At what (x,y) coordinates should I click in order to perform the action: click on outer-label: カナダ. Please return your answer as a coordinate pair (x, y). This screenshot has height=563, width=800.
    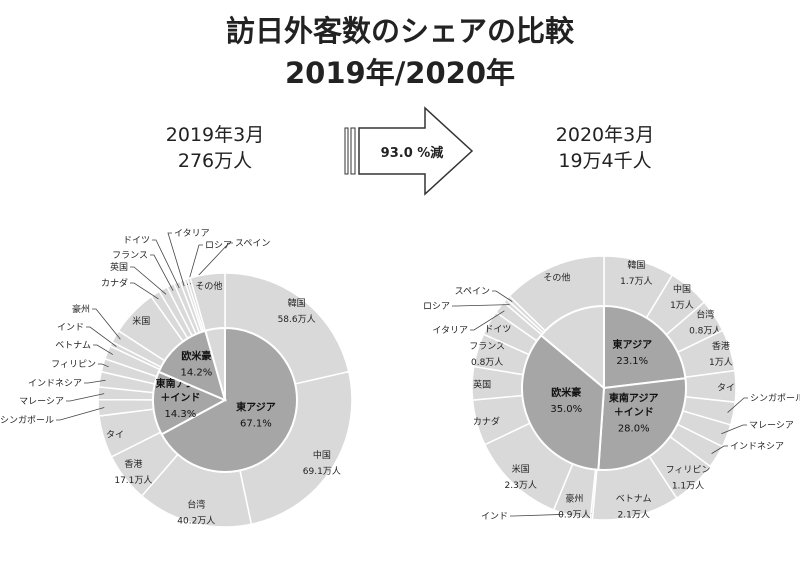
    Looking at the image, I should click on (114, 283).